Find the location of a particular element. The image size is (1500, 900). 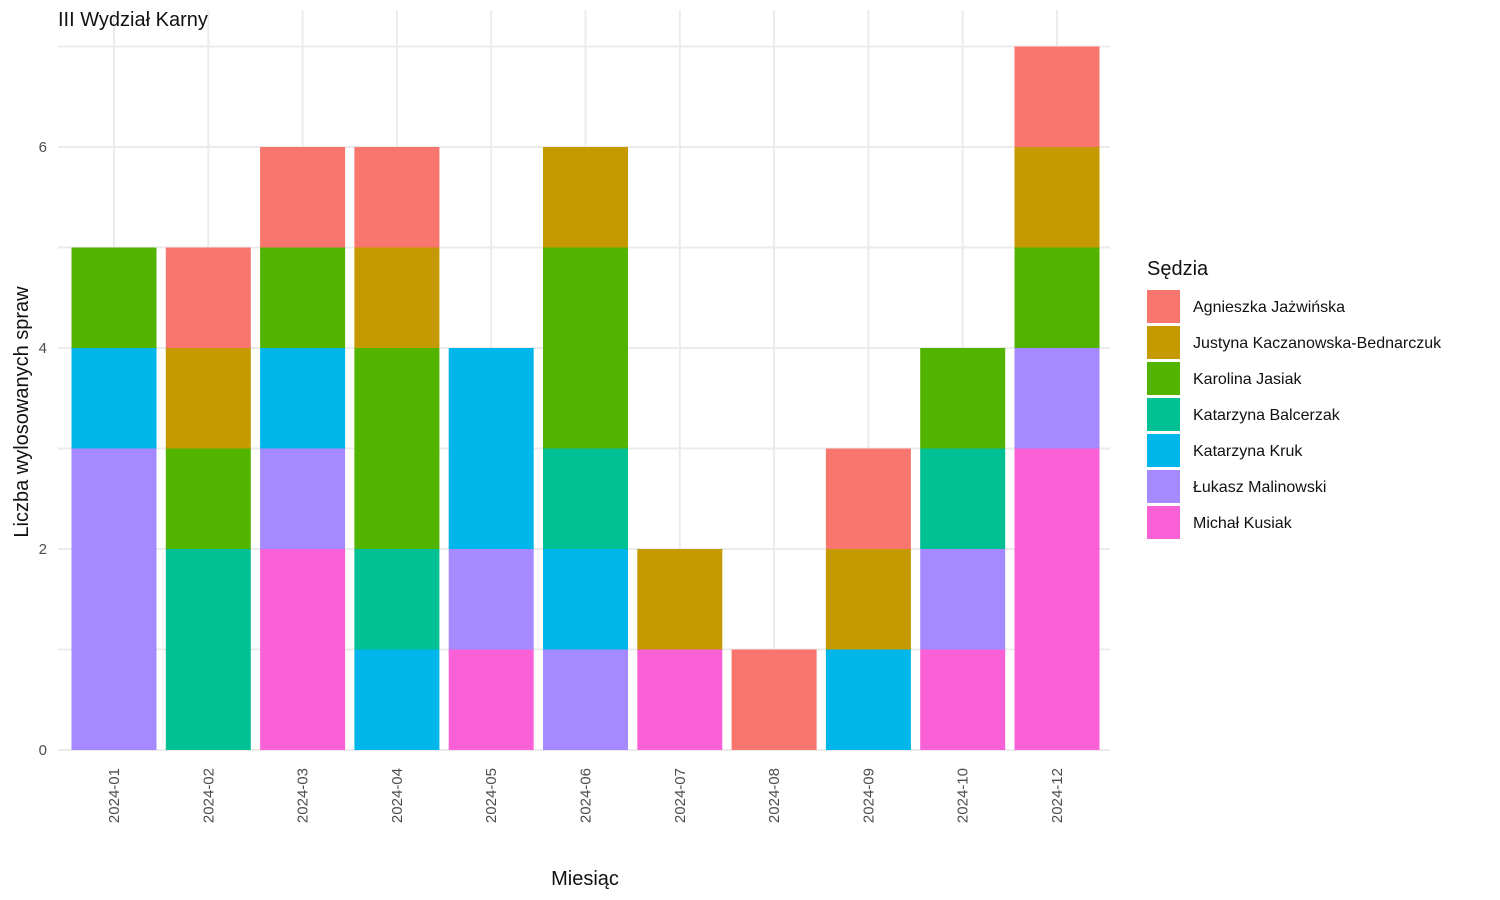

legend-label: Łukasz Malinowski is located at coordinates (1259, 487).